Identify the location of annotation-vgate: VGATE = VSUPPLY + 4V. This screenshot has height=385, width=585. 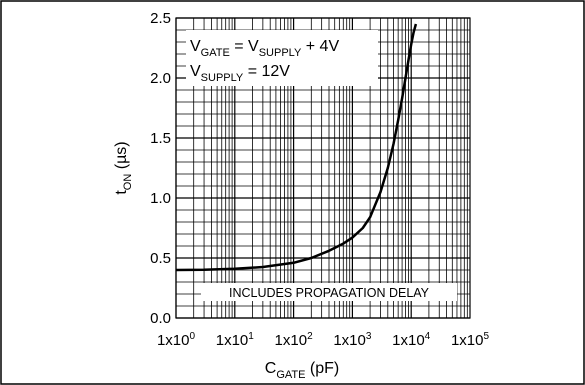
(264, 48).